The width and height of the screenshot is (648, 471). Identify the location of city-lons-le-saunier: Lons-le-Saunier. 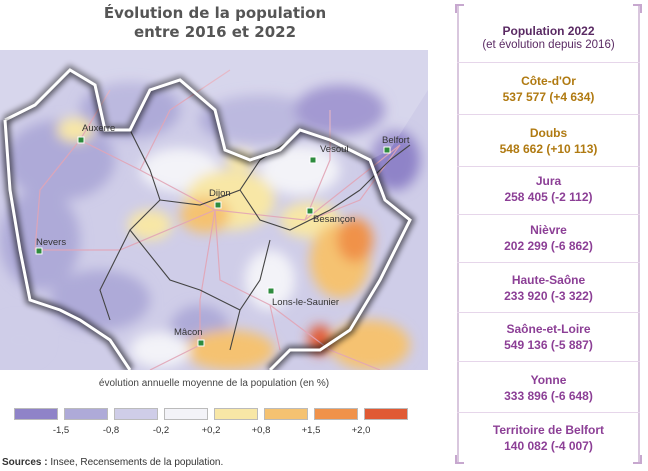
(303, 297).